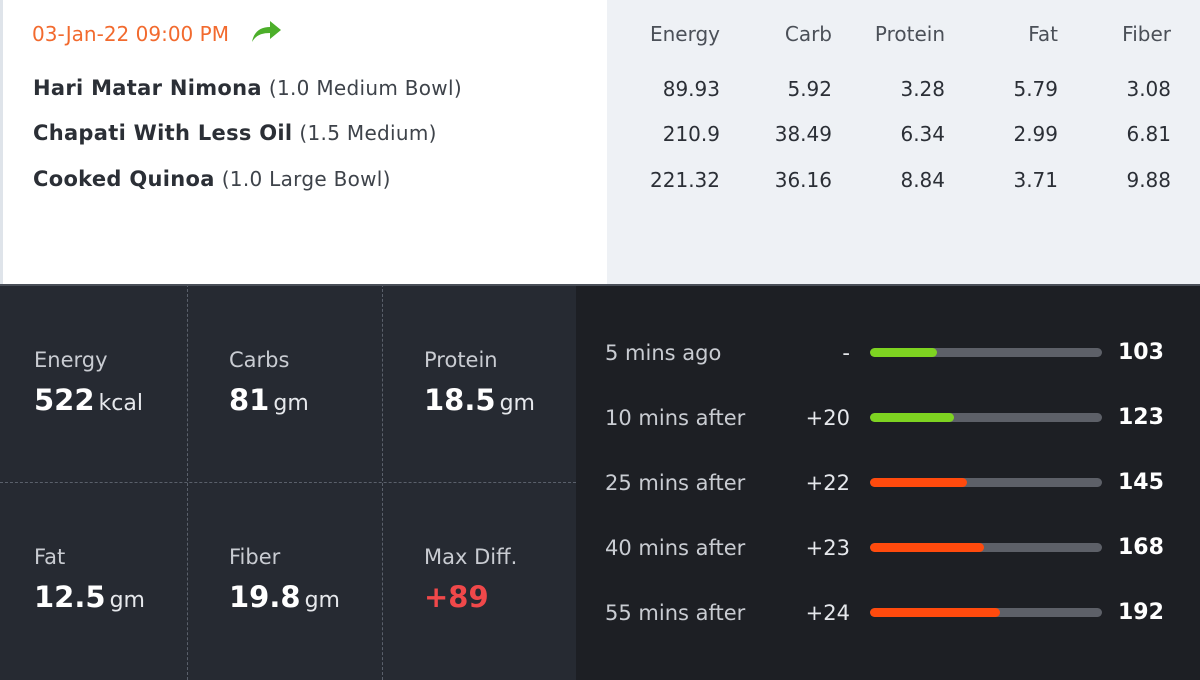  I want to click on energy-value: 522 kcal, so click(88, 400).